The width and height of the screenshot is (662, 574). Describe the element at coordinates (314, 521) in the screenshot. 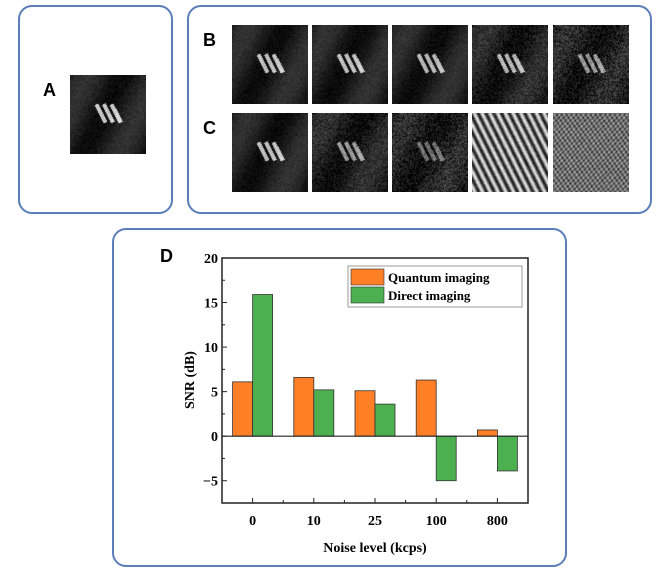

I see `x-tick-label: 10` at that location.